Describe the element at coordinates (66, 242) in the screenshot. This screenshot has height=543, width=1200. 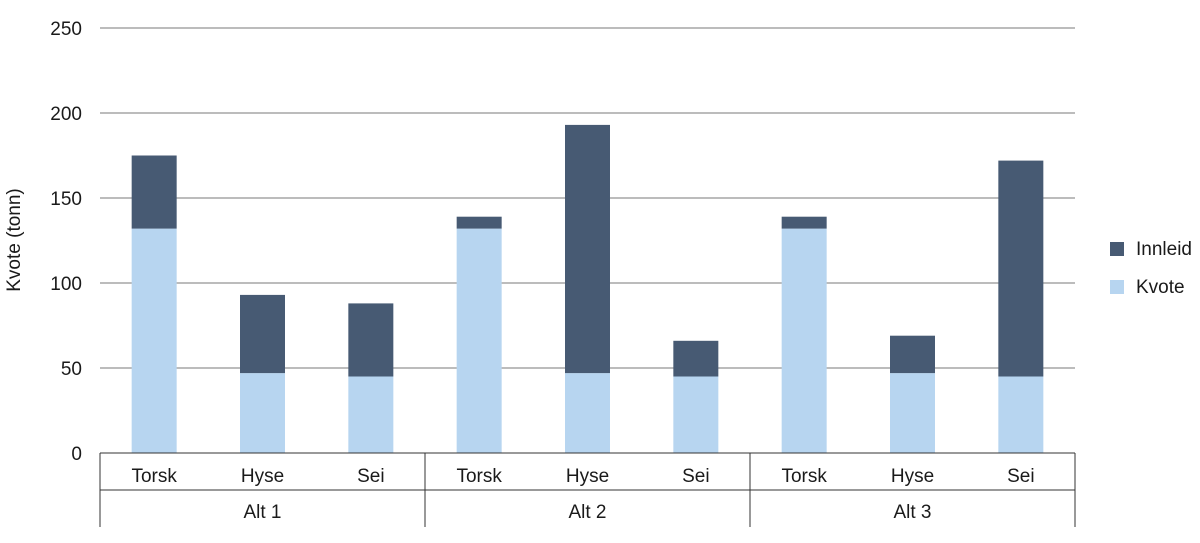
I see `y-tick-labels: 0 50 100 150 200 250` at that location.